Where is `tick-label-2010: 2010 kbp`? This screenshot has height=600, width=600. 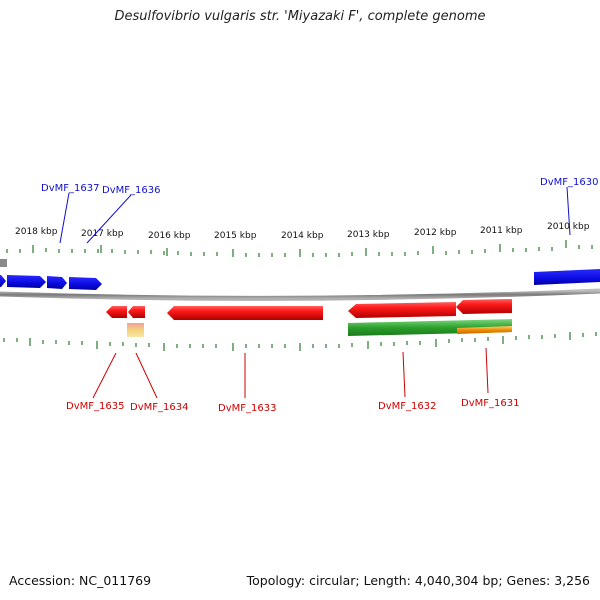 tick-label-2010: 2010 kbp is located at coordinates (568, 227).